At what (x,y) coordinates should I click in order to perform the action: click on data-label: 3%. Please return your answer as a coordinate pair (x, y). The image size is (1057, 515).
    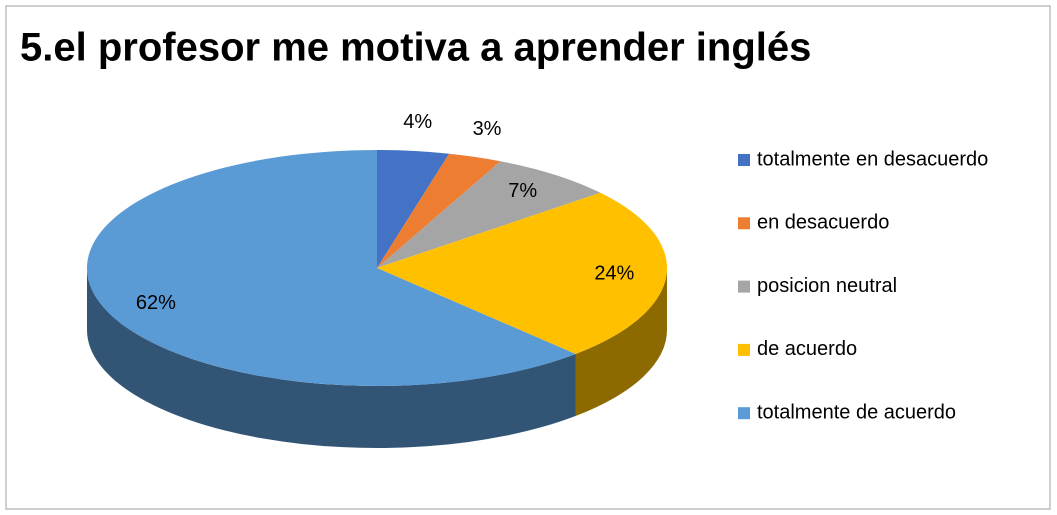
    Looking at the image, I should click on (487, 129).